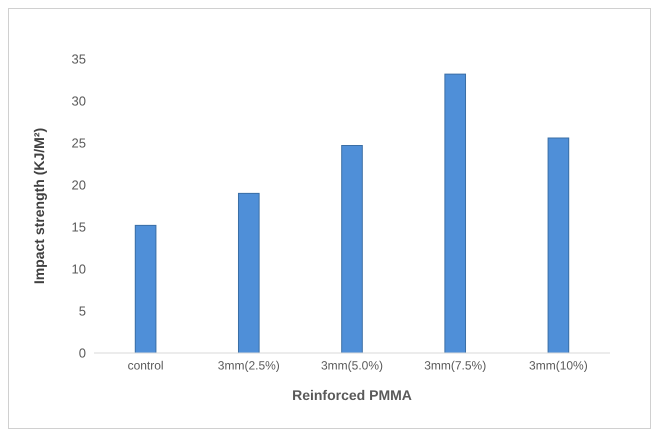 The width and height of the screenshot is (657, 435). I want to click on y-tick-label: 25, so click(79, 143).